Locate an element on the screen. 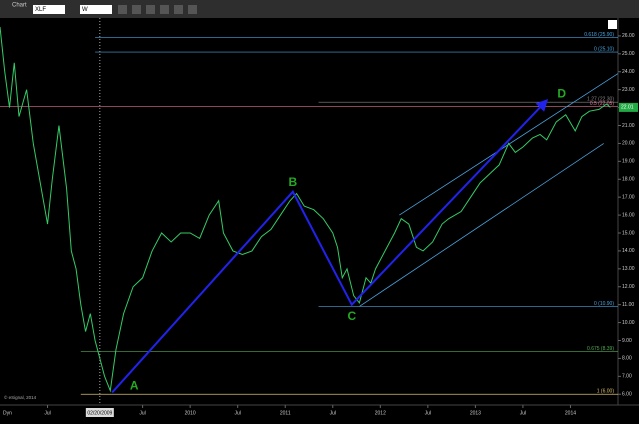  y-tick-label: 17.00 is located at coordinates (628, 197).